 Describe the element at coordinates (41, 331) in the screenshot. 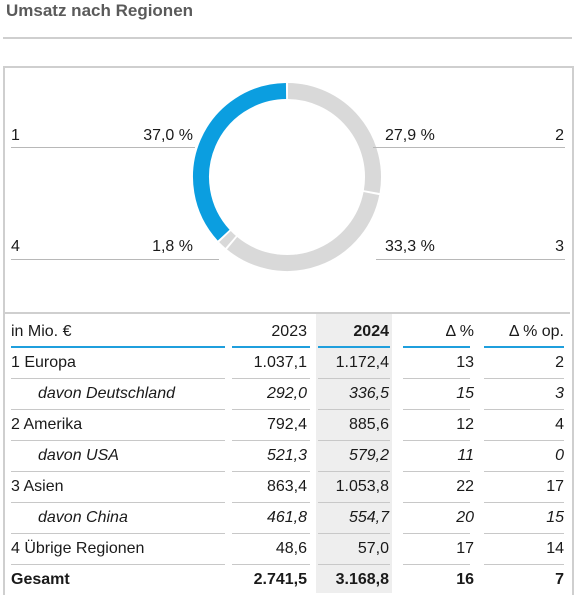

I see `header-unit: in Mio. €` at that location.